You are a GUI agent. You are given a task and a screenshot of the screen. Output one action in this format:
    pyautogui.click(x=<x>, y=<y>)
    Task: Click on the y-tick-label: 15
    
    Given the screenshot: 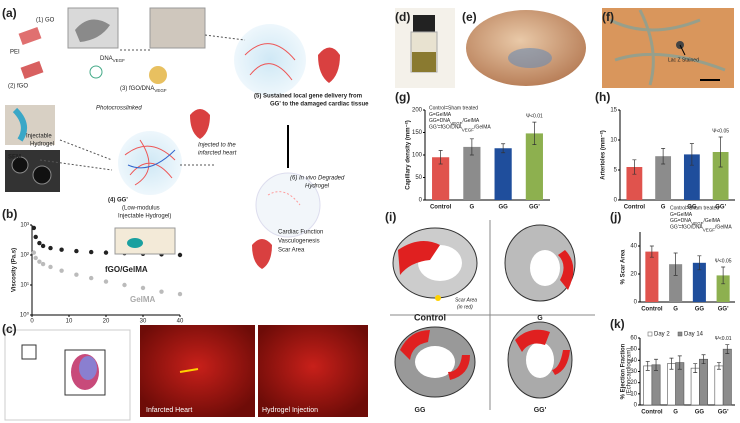 What is the action you would take?
    pyautogui.click(x=613, y=111)
    